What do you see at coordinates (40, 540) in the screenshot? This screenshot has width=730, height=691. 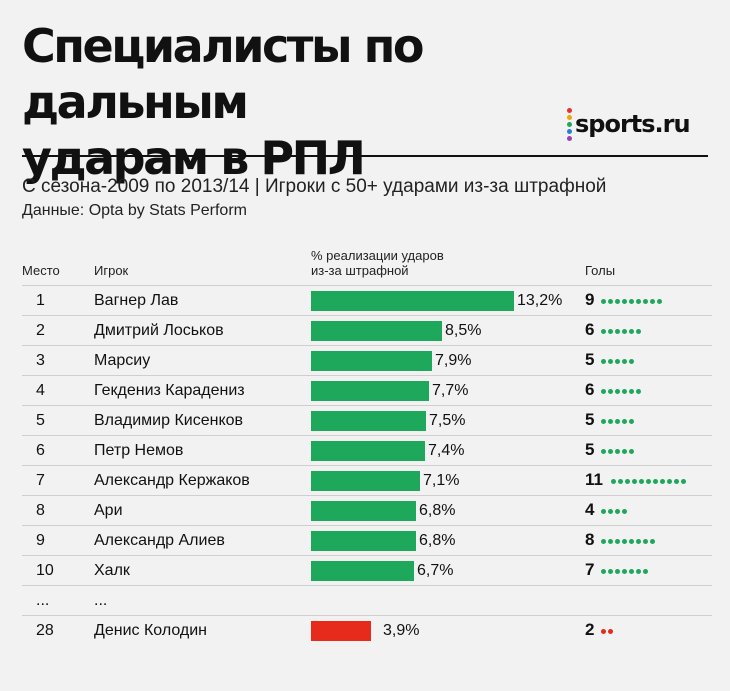 I see `row-rank: 9` at bounding box center [40, 540].